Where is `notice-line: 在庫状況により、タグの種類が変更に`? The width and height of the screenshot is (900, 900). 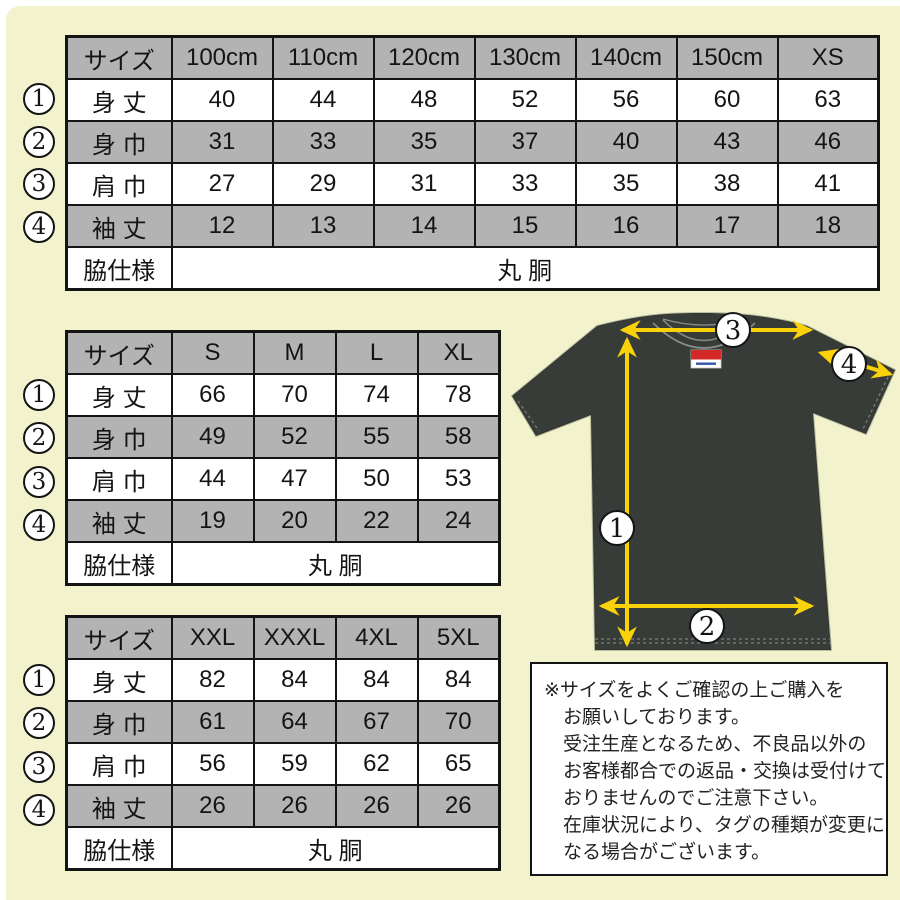
notice-line: 在庫状況により、タグの種類が変更に is located at coordinates (724, 825).